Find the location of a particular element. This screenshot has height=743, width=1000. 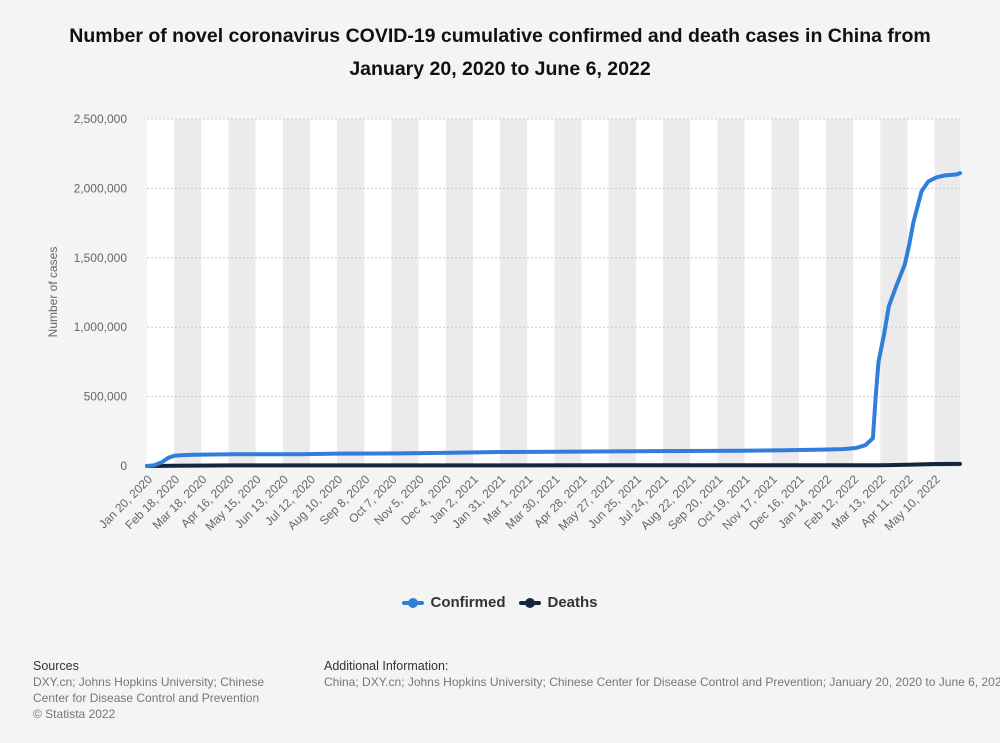

y-axis-label: Number of cases is located at coordinates (53, 292).